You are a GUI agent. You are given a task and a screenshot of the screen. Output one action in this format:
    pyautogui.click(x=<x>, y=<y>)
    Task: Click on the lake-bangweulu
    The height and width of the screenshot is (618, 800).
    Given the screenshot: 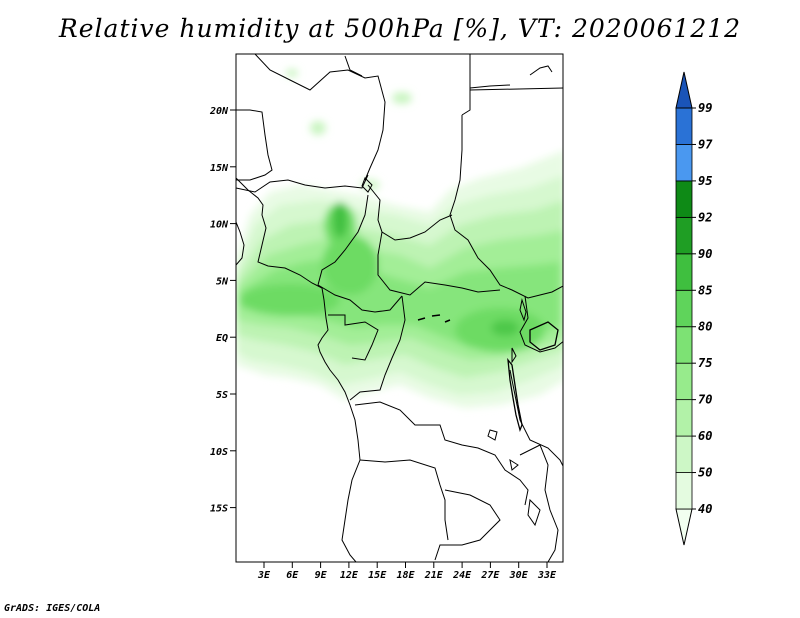 What is the action you would take?
    pyautogui.click(x=514, y=464)
    